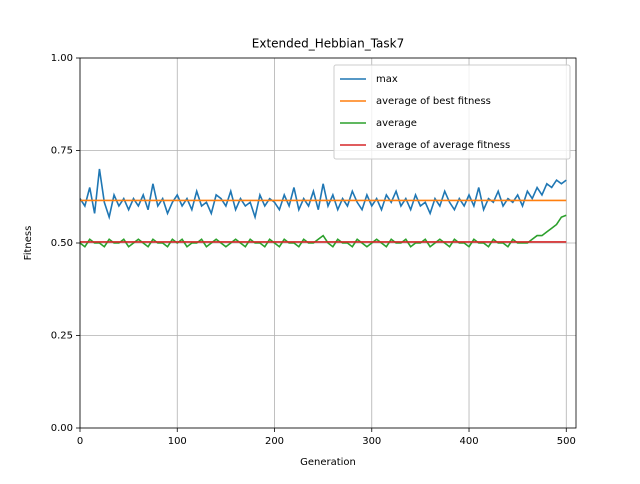 This screenshot has width=640, height=484. I want to click on legend-label: average of best fitness, so click(433, 101).